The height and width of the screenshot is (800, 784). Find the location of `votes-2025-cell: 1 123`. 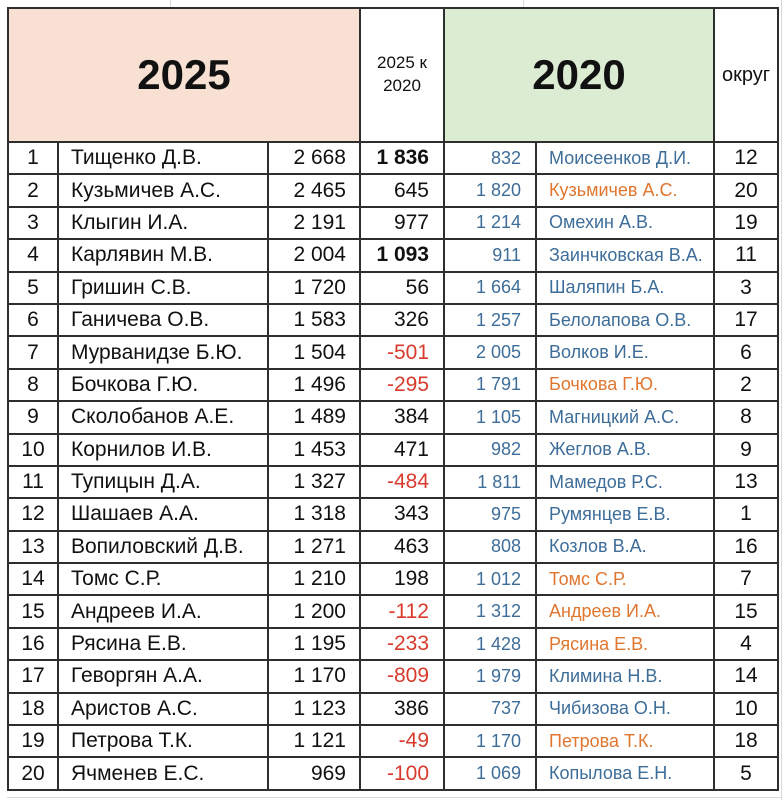

votes-2025-cell: 1 123 is located at coordinates (314, 709).